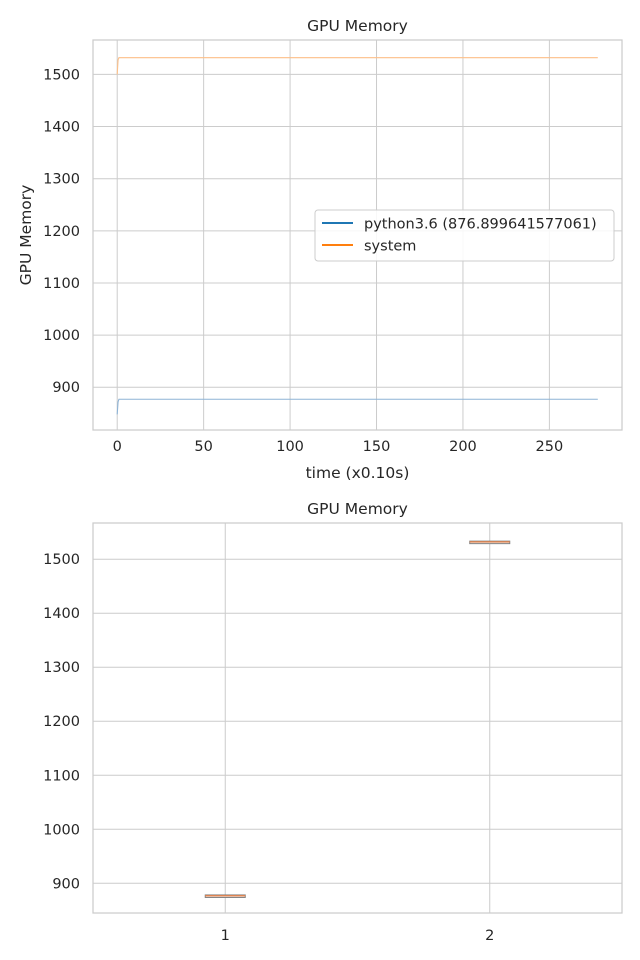 Image resolution: width=640 pixels, height=960 pixels. Describe the element at coordinates (480, 225) in the screenshot. I see `legend-label-python: python3.6 (876.899641577061)` at that location.